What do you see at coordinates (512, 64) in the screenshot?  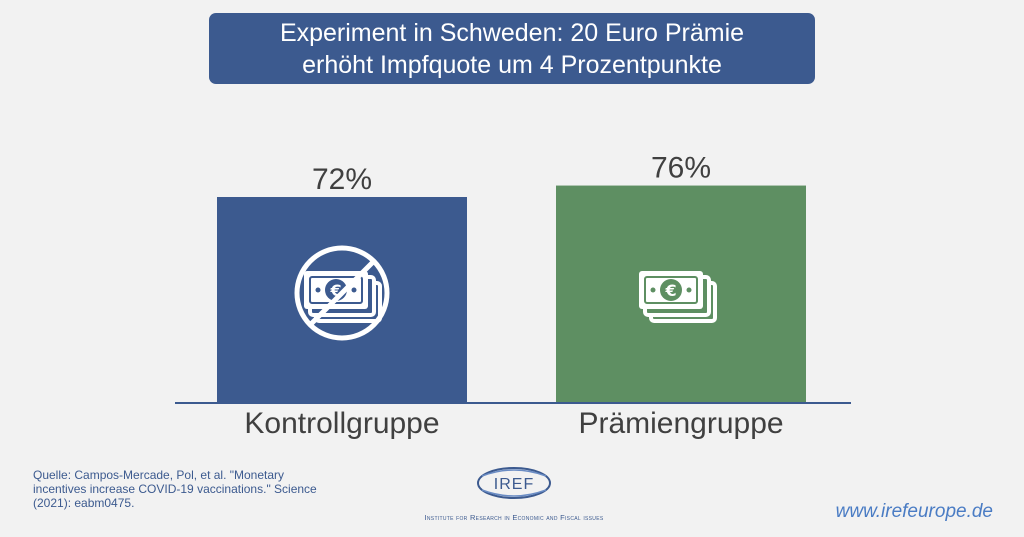 I see `title-line-2: erhöht Impfquote um 4 Prozentpunkte` at bounding box center [512, 64].